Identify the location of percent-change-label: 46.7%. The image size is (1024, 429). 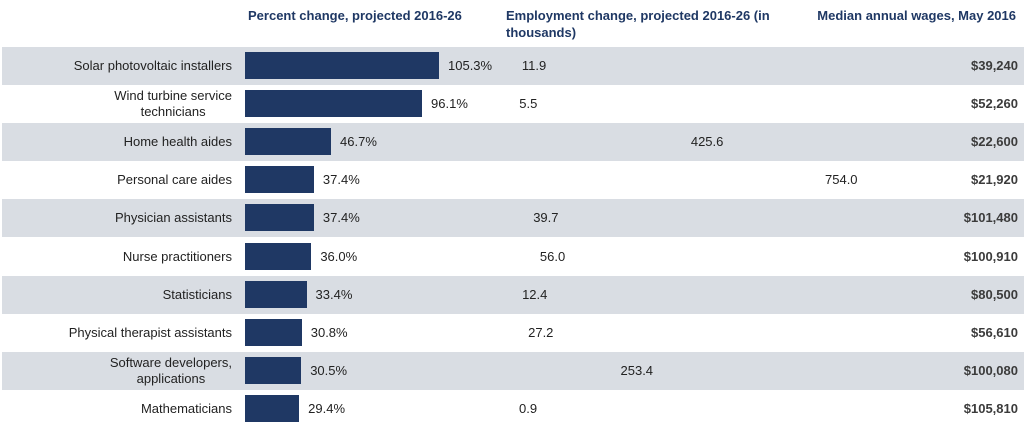
(358, 142).